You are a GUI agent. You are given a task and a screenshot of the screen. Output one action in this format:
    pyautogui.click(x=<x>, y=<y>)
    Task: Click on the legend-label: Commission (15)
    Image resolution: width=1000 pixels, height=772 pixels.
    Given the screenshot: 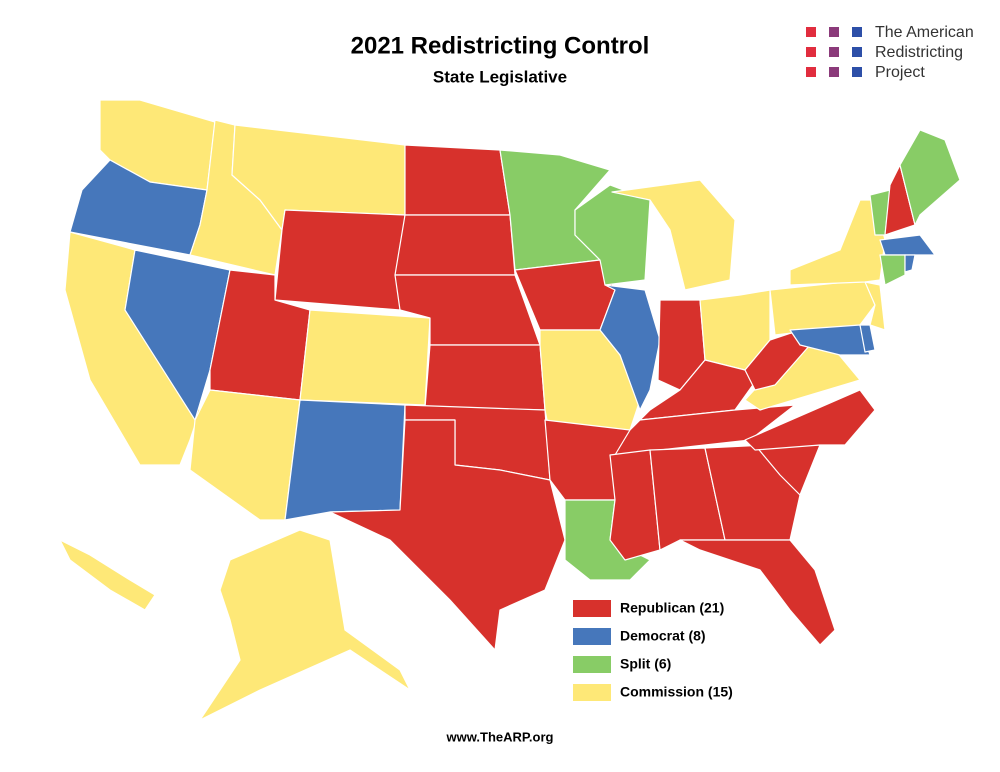 What is the action you would take?
    pyautogui.click(x=676, y=692)
    